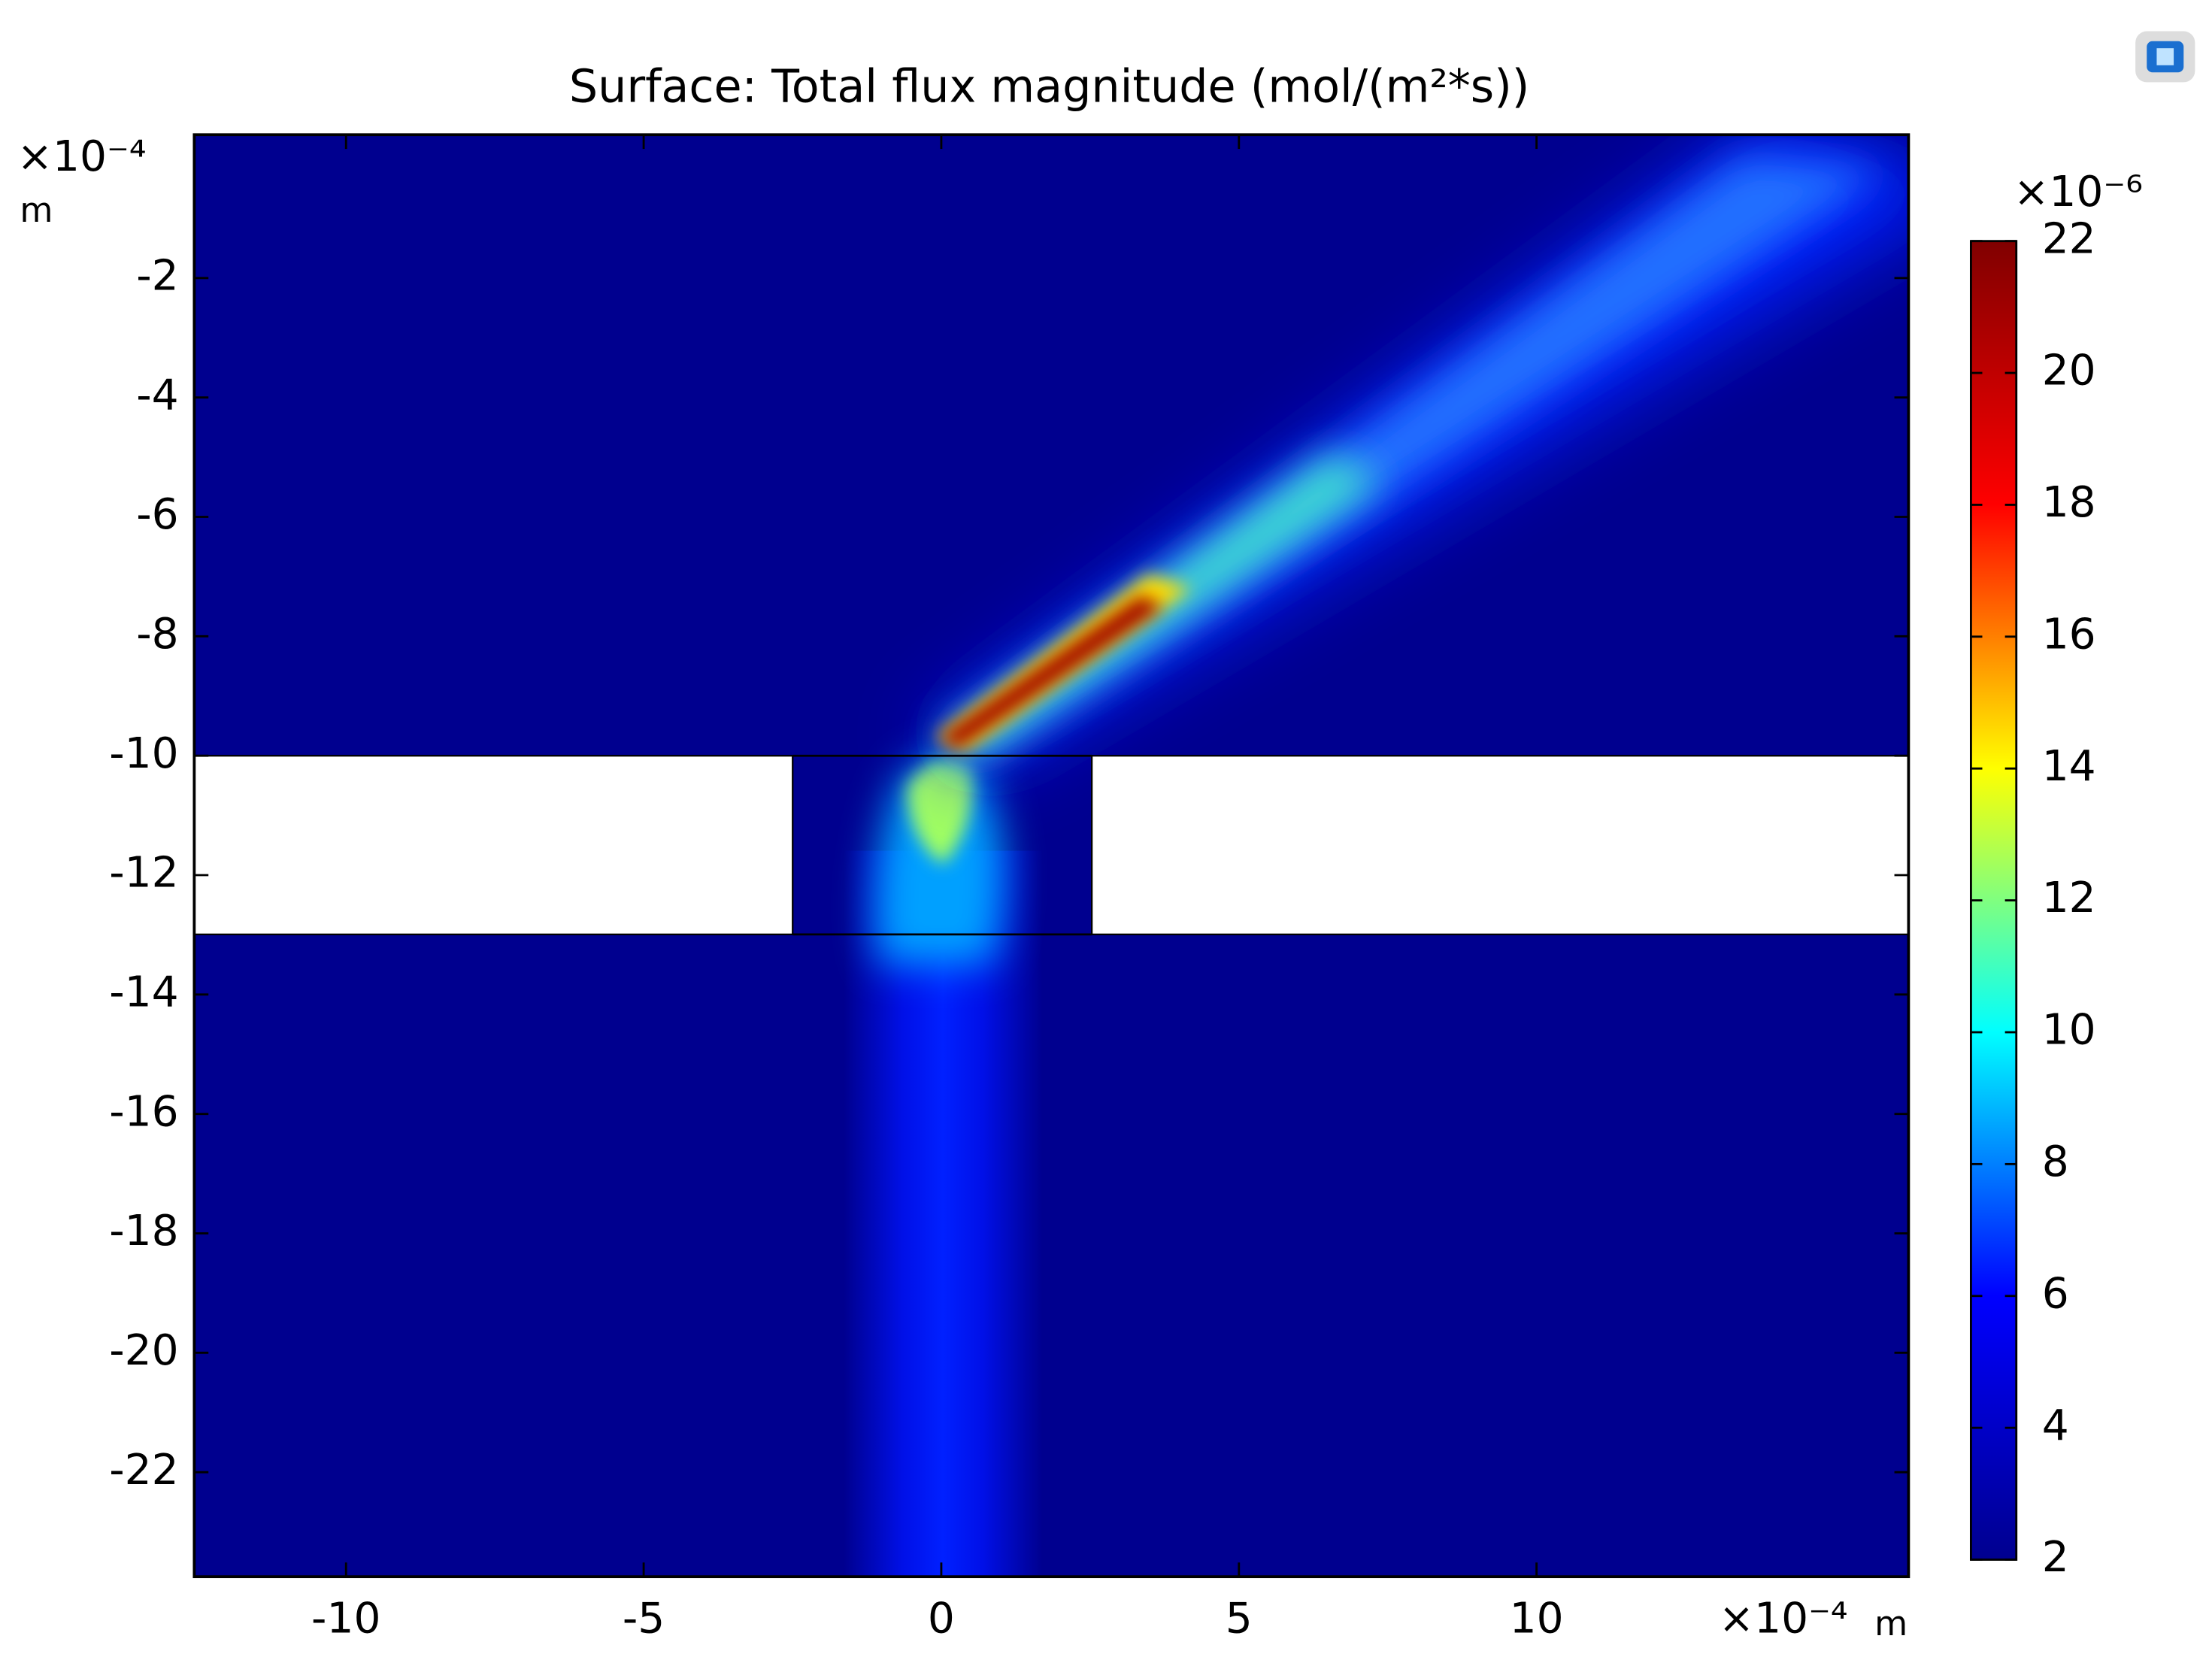 The height and width of the screenshot is (1654, 2212). What do you see at coordinates (2069, 371) in the screenshot?
I see `colorbar-tick-label: 20` at bounding box center [2069, 371].